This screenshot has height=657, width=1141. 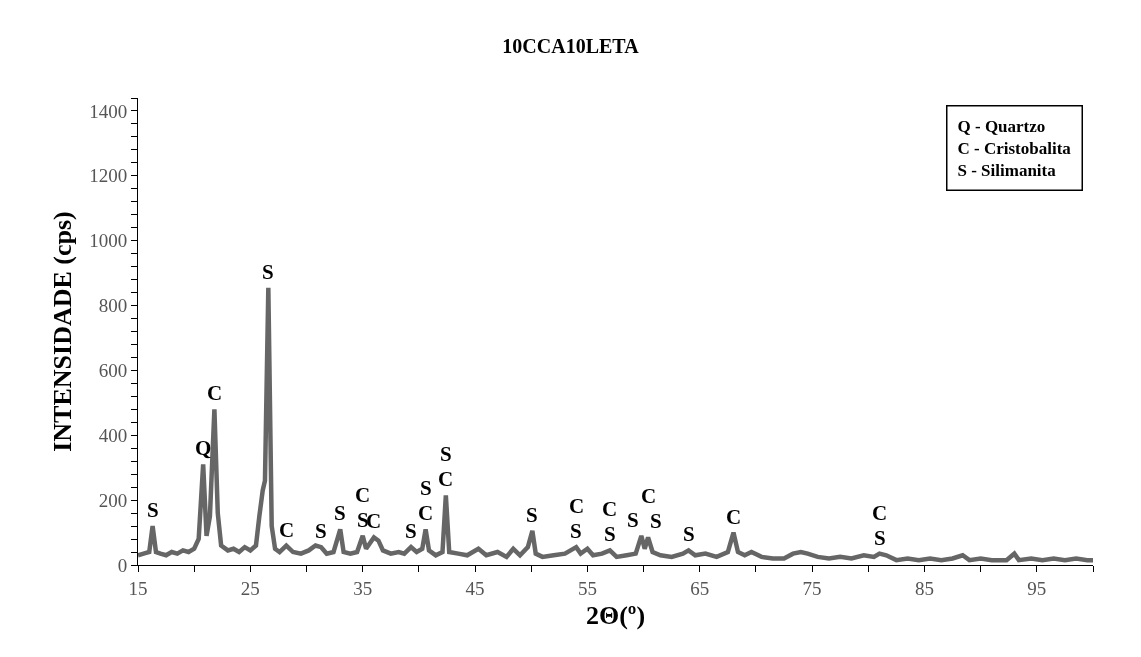 What do you see at coordinates (203, 448) in the screenshot?
I see `annotation: Q` at bounding box center [203, 448].